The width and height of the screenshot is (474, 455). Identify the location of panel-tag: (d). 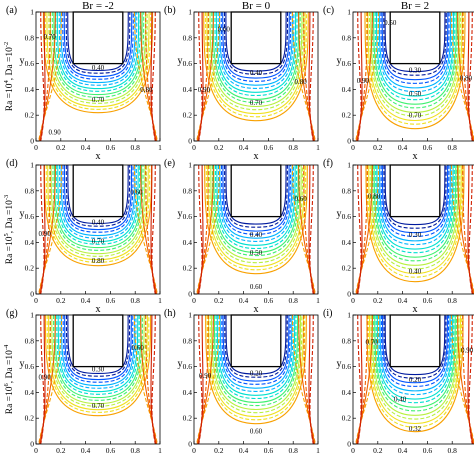
(12, 163).